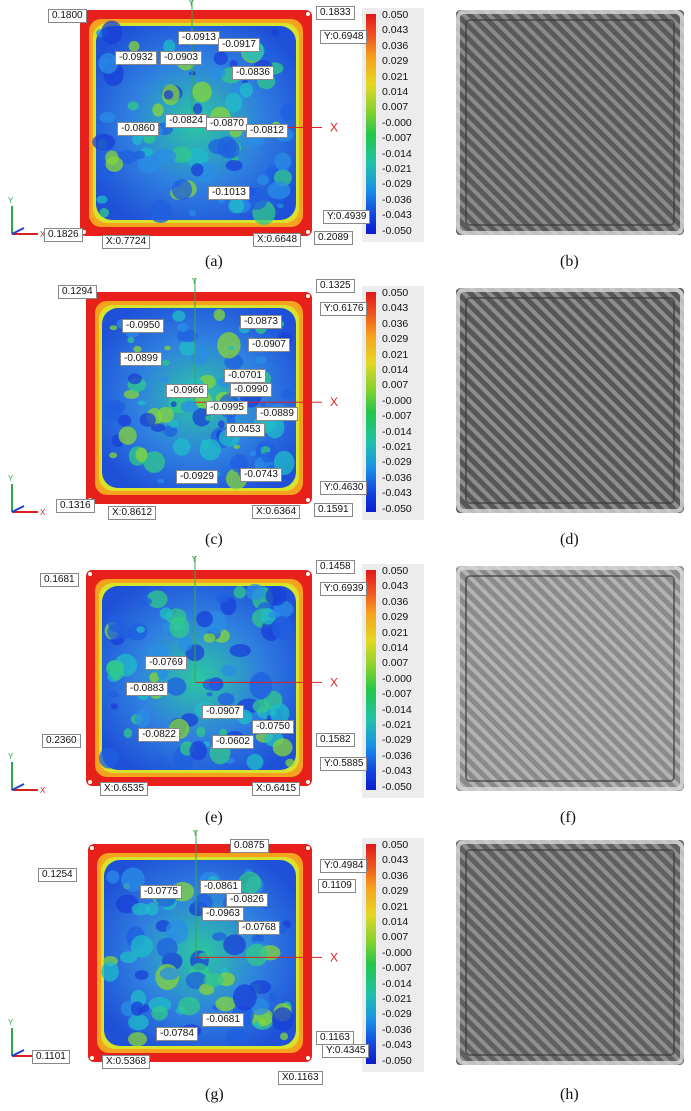 This screenshot has width=691, height=1111. I want to click on colorbar-tick: -0.050, so click(397, 1060).